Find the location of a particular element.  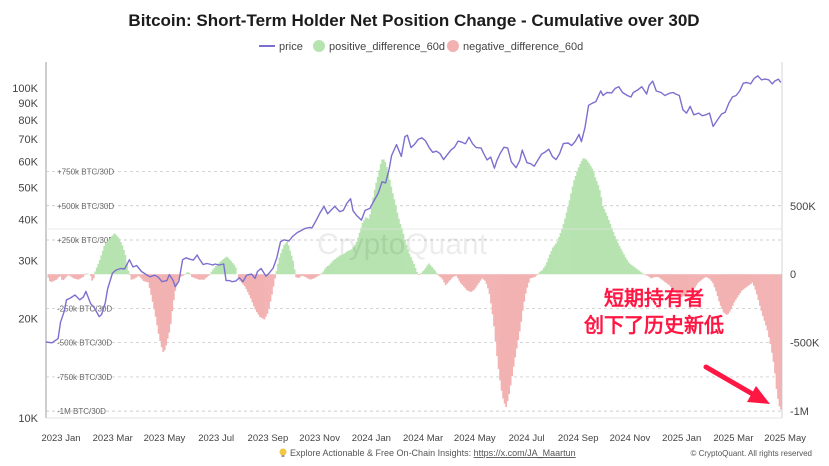

left-tick-label: 90K is located at coordinates (28, 104).